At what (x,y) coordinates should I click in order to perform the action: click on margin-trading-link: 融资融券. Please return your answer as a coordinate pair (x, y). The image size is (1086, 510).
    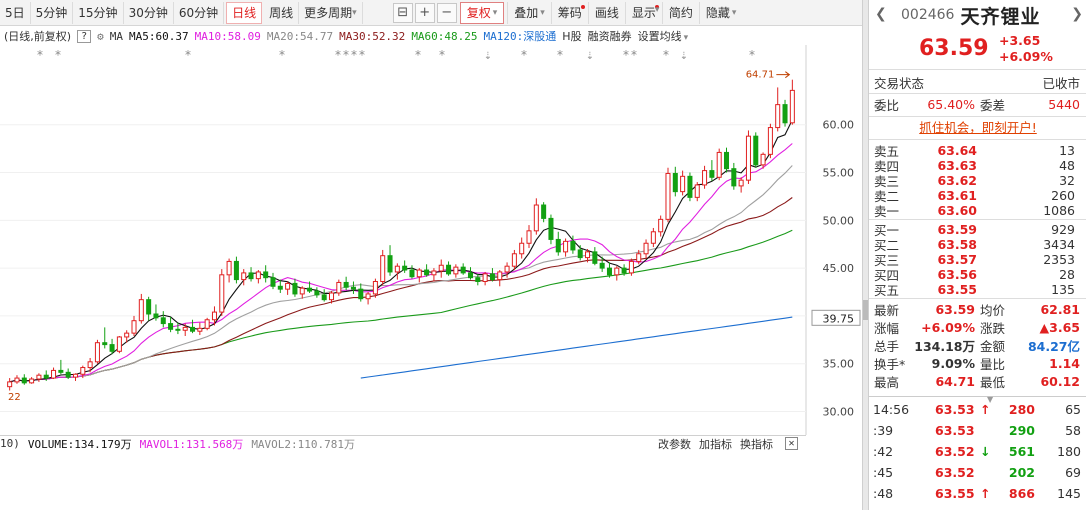
    Looking at the image, I should click on (609, 36).